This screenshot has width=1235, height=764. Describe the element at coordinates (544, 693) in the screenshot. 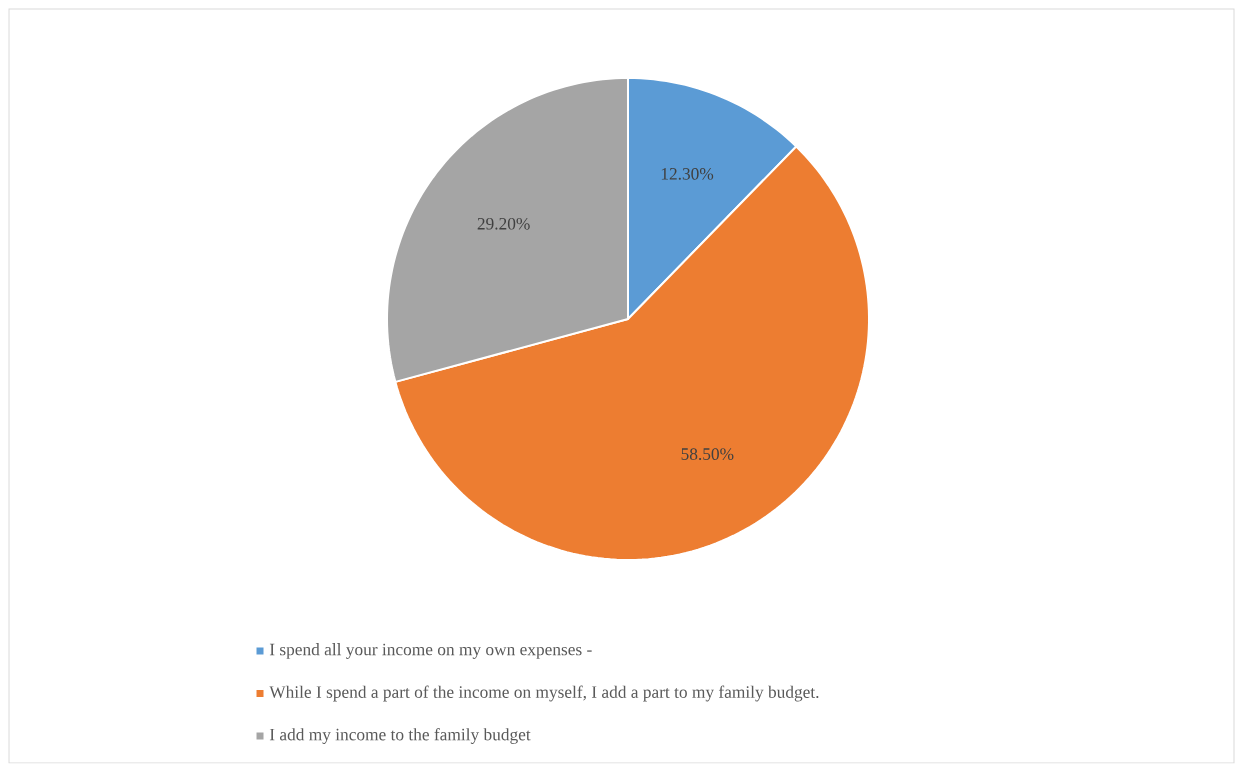

I see `legend-label: While I spend a part of the income on myself, I add a part to my family budget.` at that location.